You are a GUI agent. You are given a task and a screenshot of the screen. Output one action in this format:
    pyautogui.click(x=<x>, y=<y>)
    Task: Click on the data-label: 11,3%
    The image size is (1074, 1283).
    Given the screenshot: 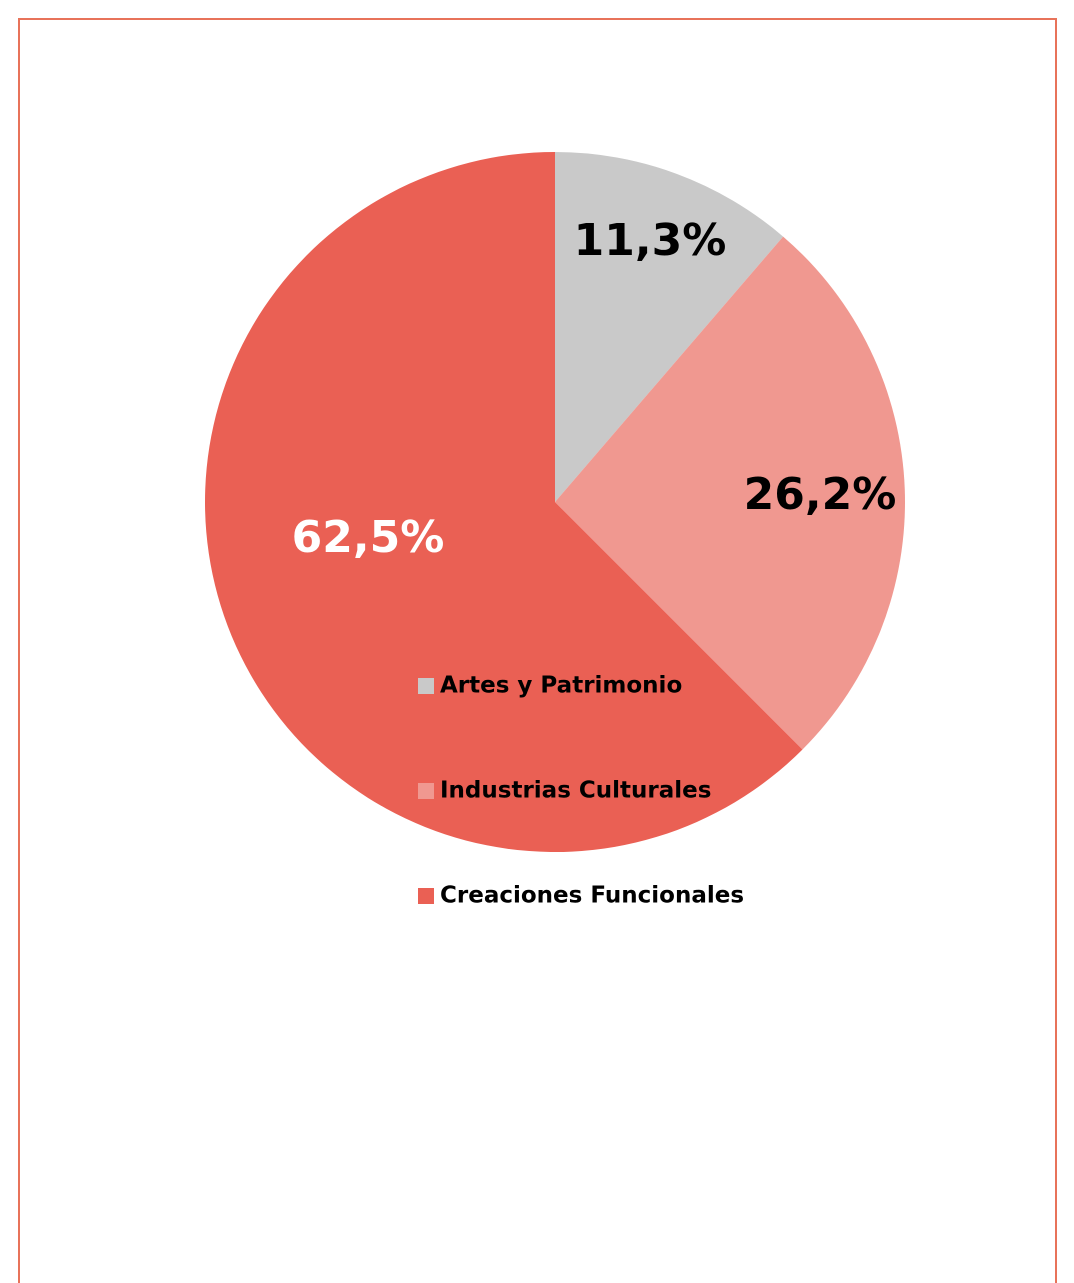 What is the action you would take?
    pyautogui.click(x=650, y=240)
    